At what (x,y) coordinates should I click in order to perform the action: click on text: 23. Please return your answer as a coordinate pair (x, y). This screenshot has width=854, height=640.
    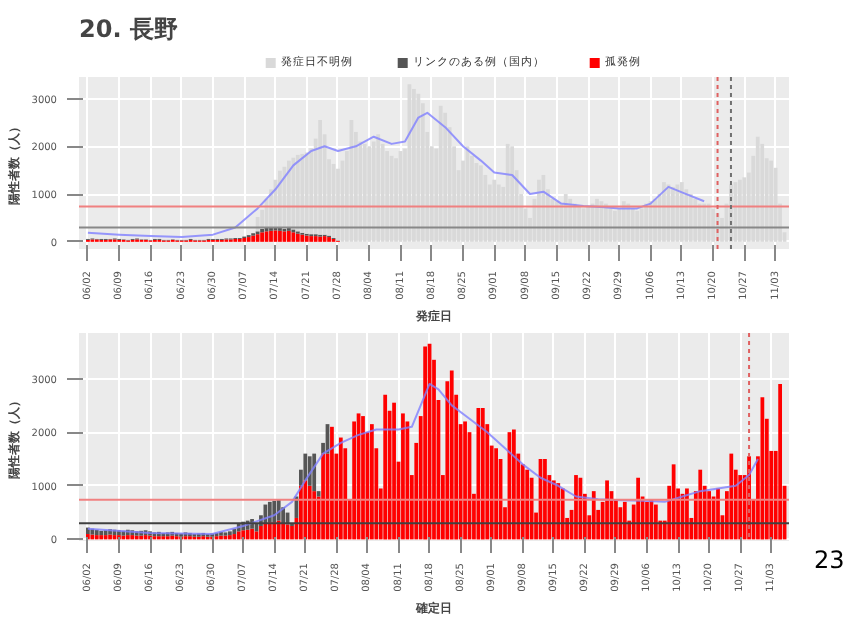
    Looking at the image, I should click on (829, 561).